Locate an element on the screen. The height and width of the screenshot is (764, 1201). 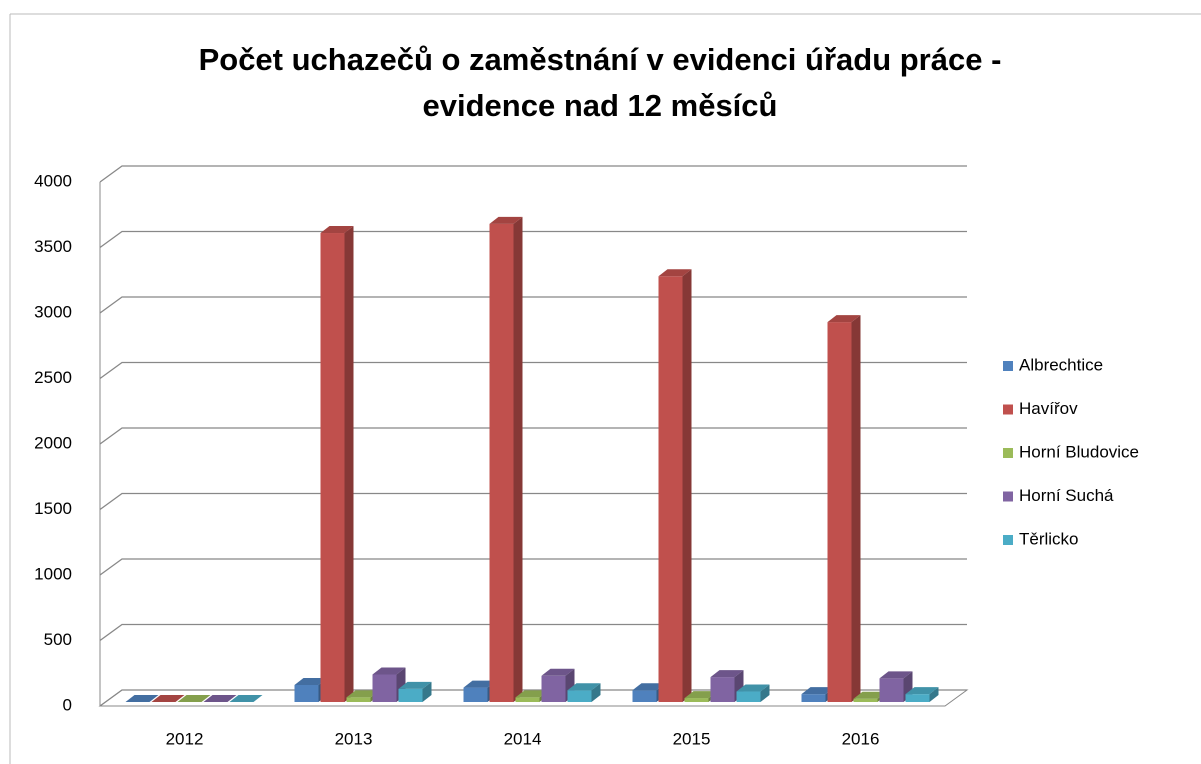
y-tick-label: 4000 is located at coordinates (53, 180).